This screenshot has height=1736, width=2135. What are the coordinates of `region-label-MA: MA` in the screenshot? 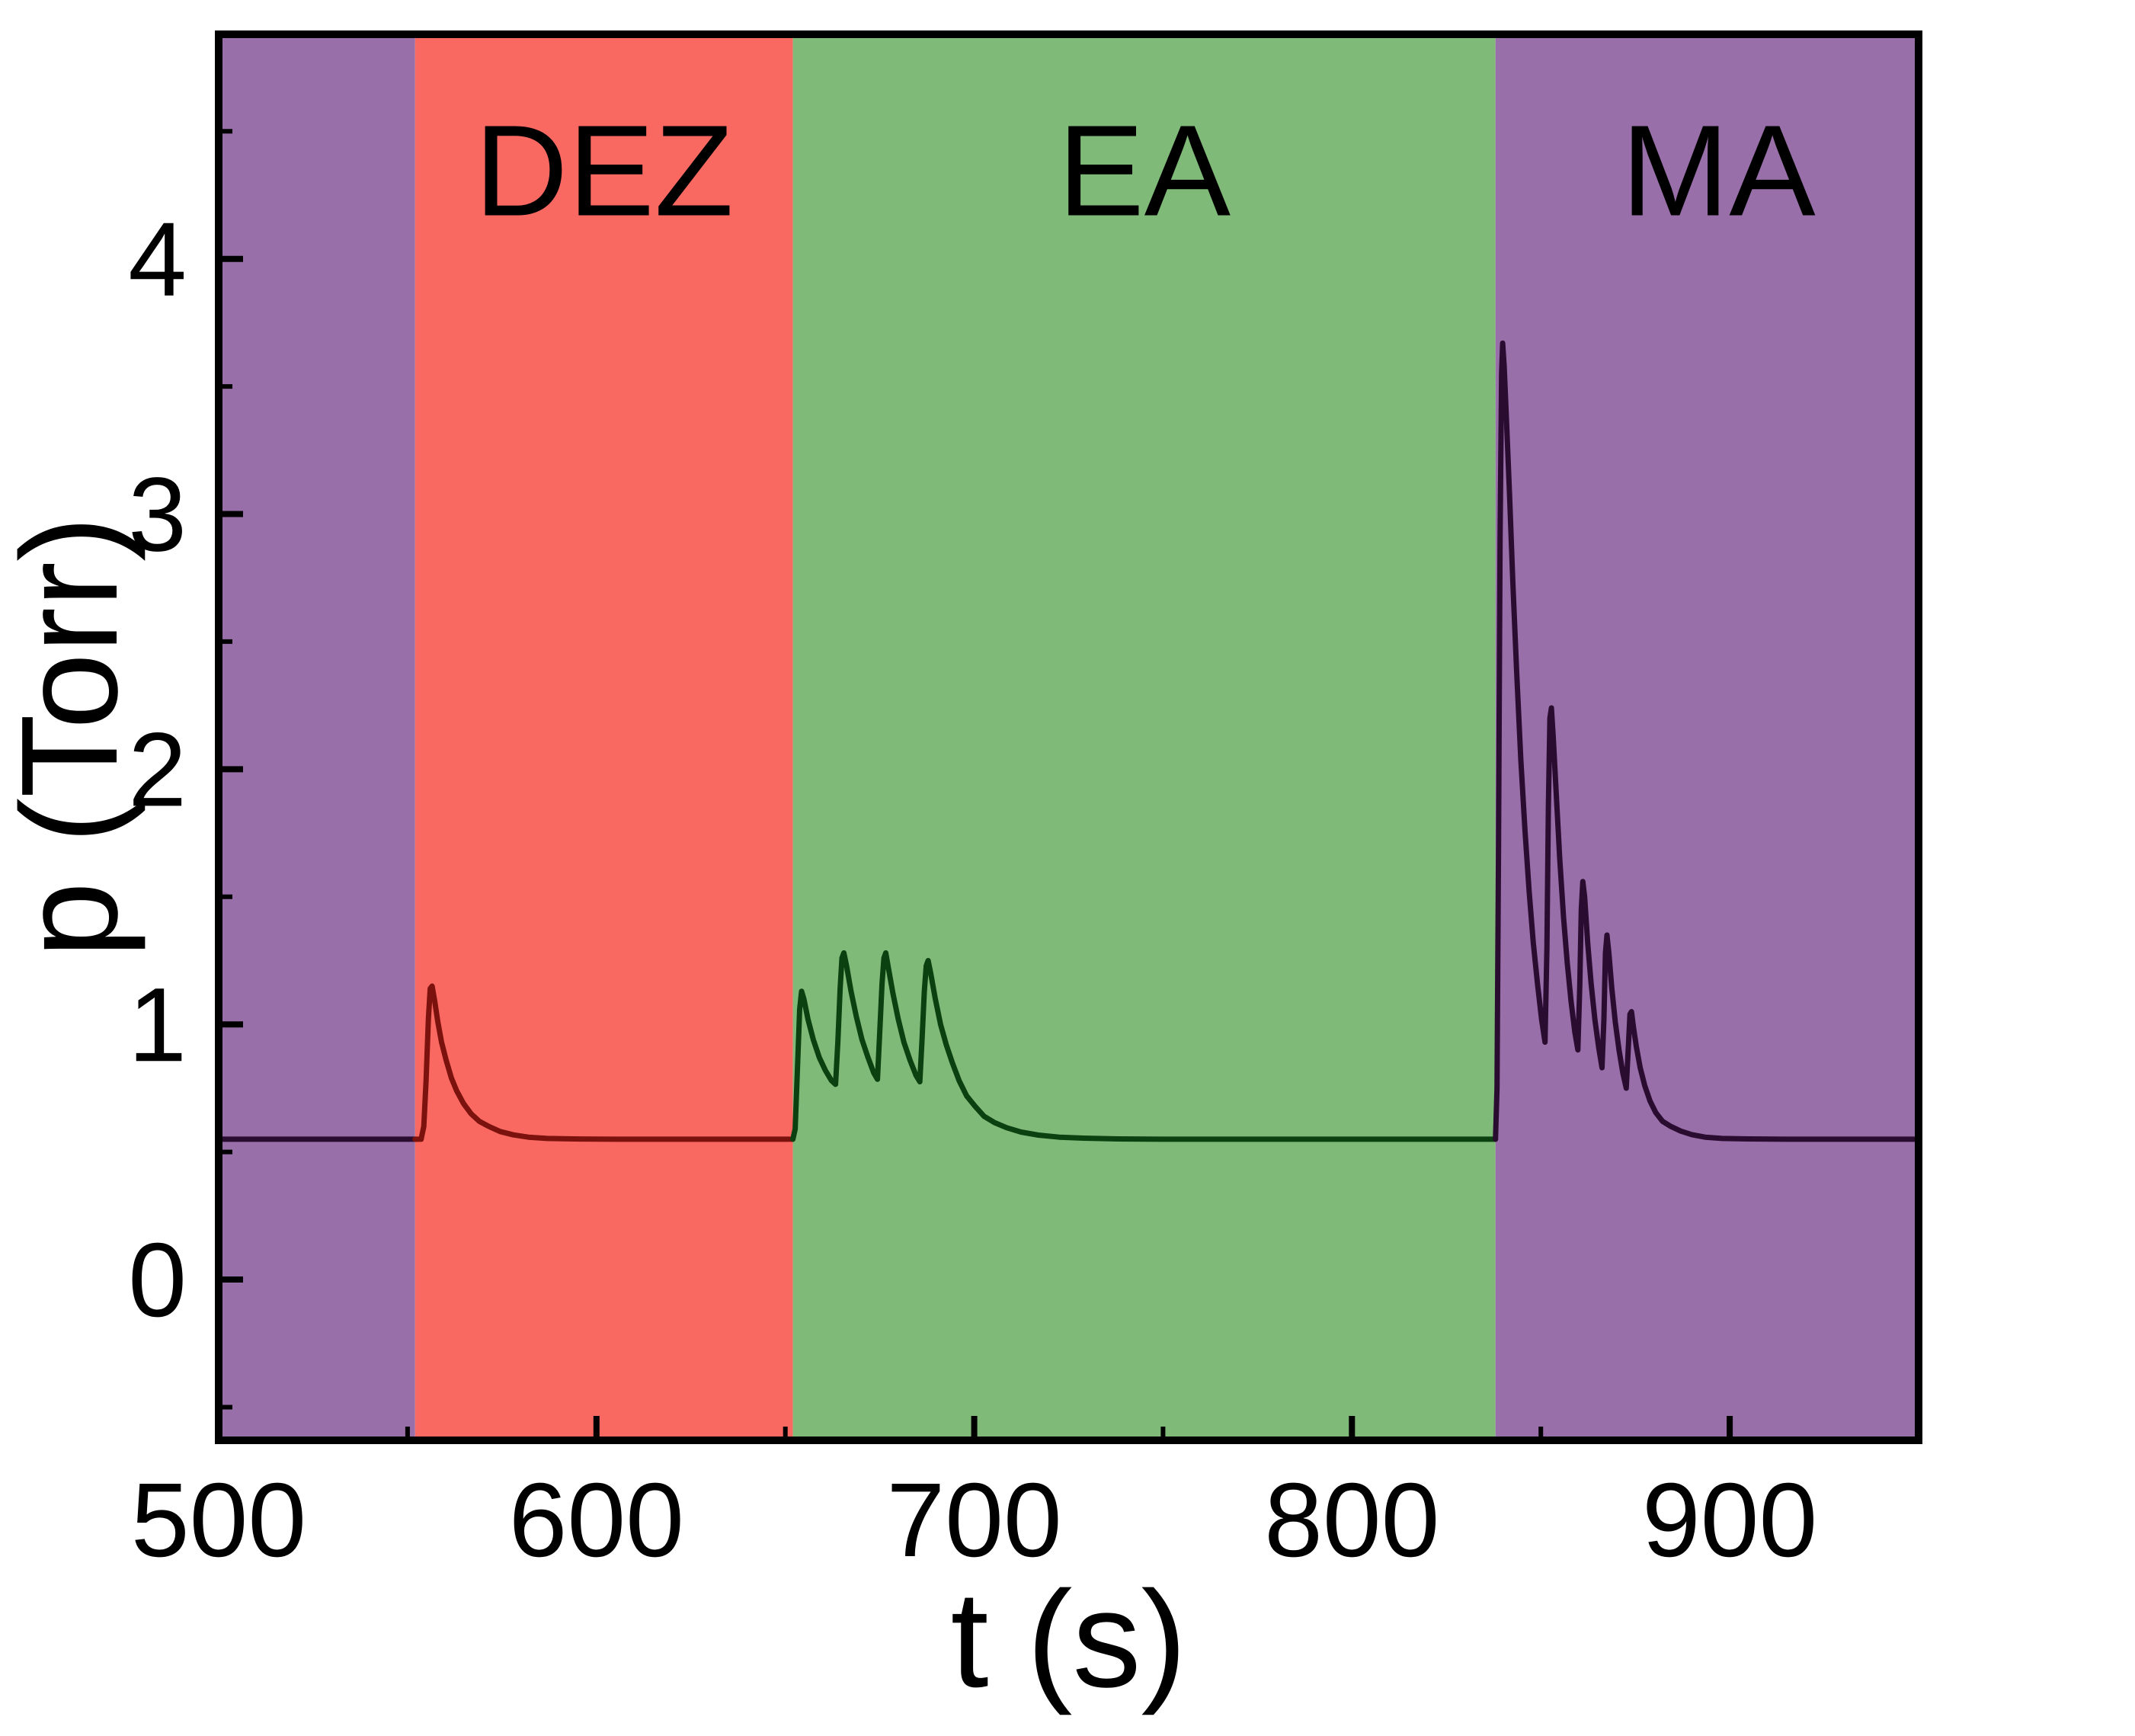 It's located at (1719, 171).